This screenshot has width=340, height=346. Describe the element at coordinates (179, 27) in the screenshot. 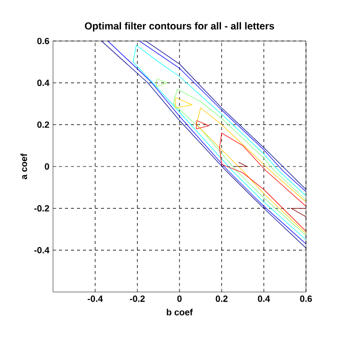

I see `chart-title: Optimal filter contours for all - all letters` at that location.